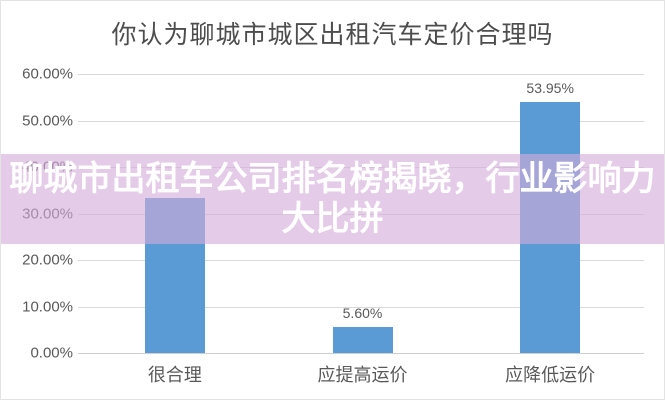  I want to click on headline-line-1: 聊城市出租车公司排名榜揭晓，行业影响力, so click(332, 179).